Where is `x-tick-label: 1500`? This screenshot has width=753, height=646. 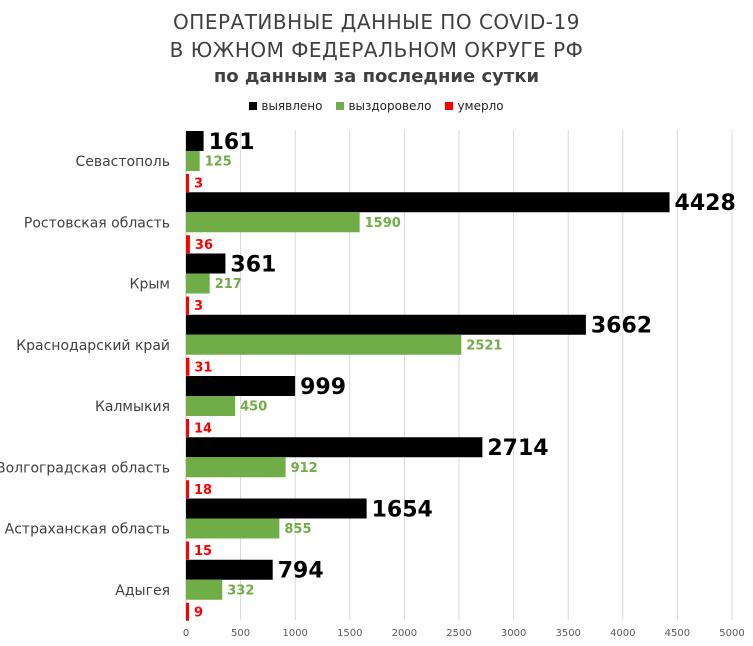 x-tick-label: 1500 is located at coordinates (349, 633).